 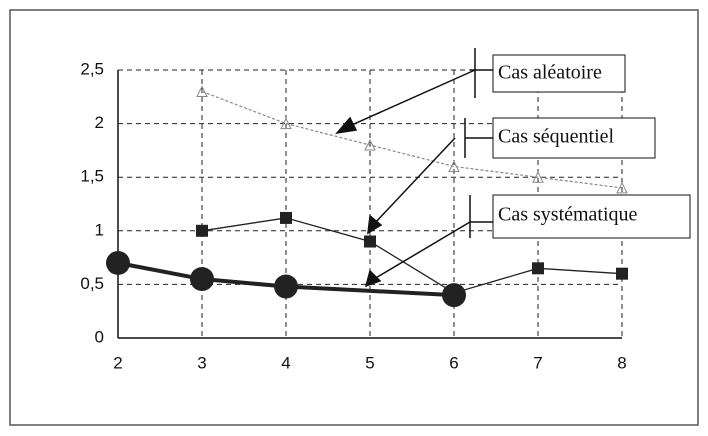 What do you see at coordinates (285, 362) in the screenshot?
I see `x-tick-label: 4` at bounding box center [285, 362].